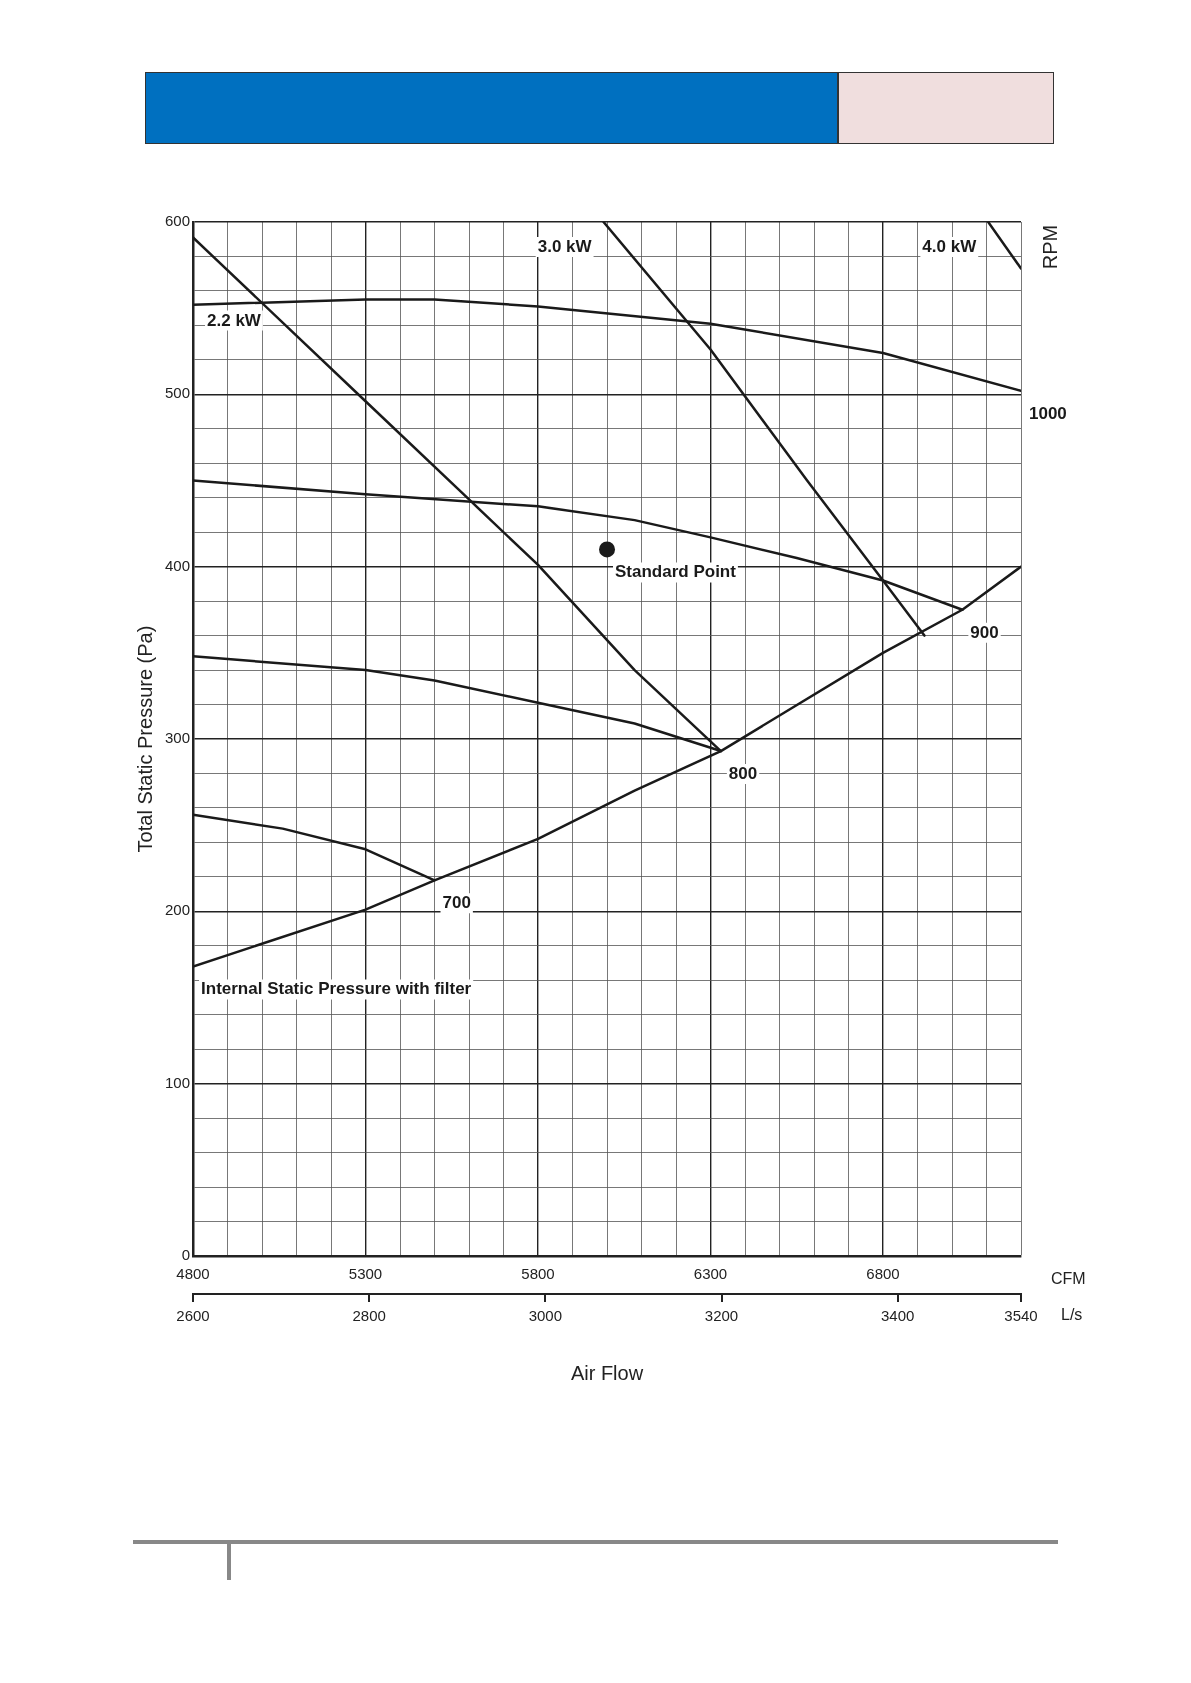 This screenshot has height=1683, width=1191. Describe the element at coordinates (545, 1316) in the screenshot. I see `x2-tick-label: 3000` at that location.